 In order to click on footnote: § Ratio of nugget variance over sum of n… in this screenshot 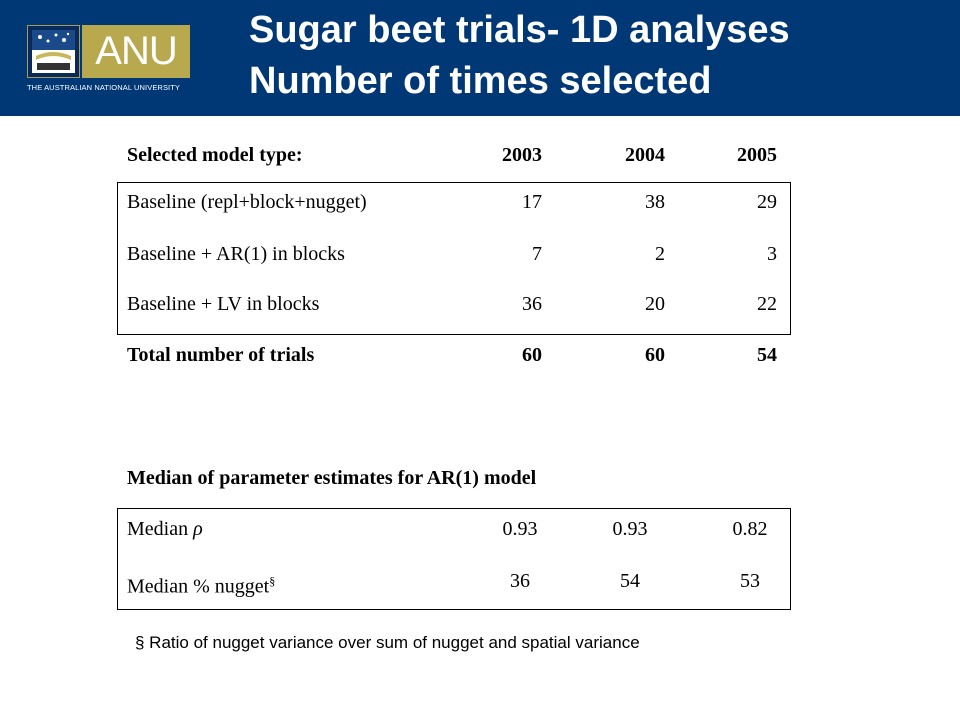, I will do `click(387, 642)`.